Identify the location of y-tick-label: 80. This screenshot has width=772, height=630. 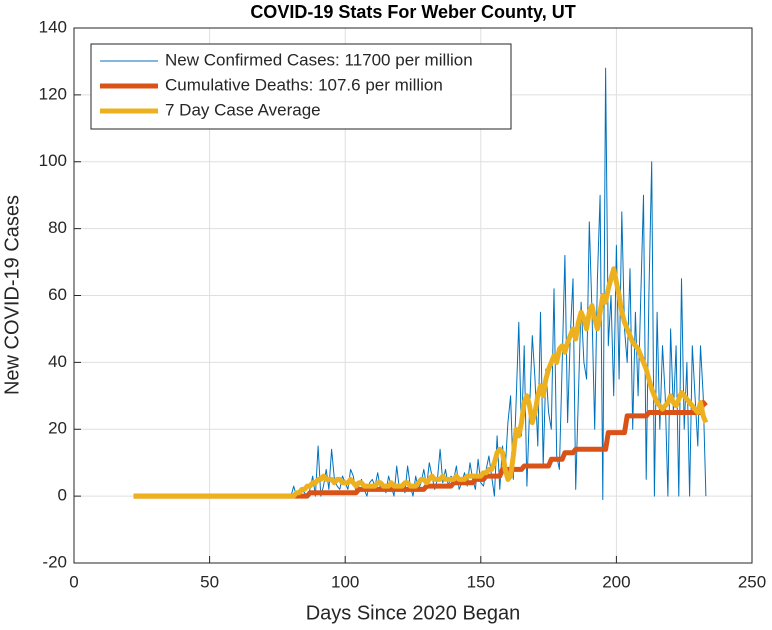
(57, 227).